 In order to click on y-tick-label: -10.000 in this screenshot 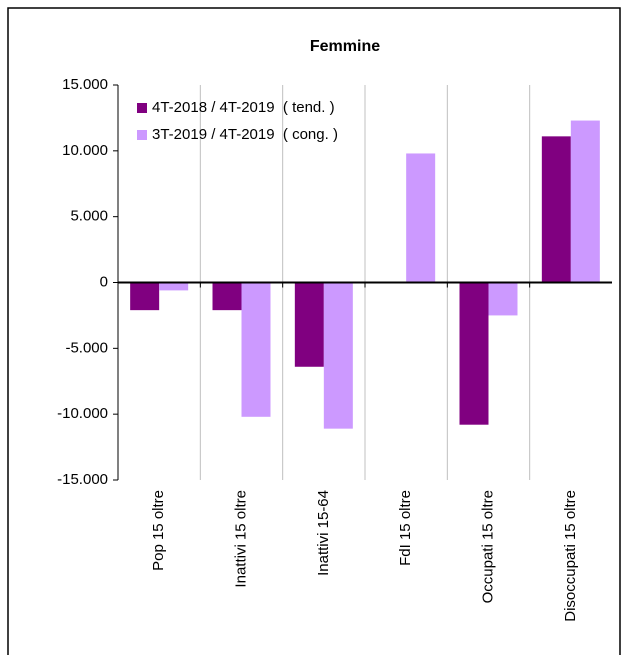, I will do `click(82, 413)`.